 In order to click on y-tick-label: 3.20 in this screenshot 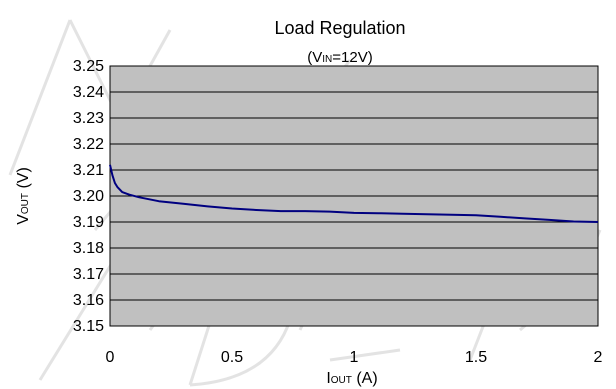, I will do `click(88, 196)`.